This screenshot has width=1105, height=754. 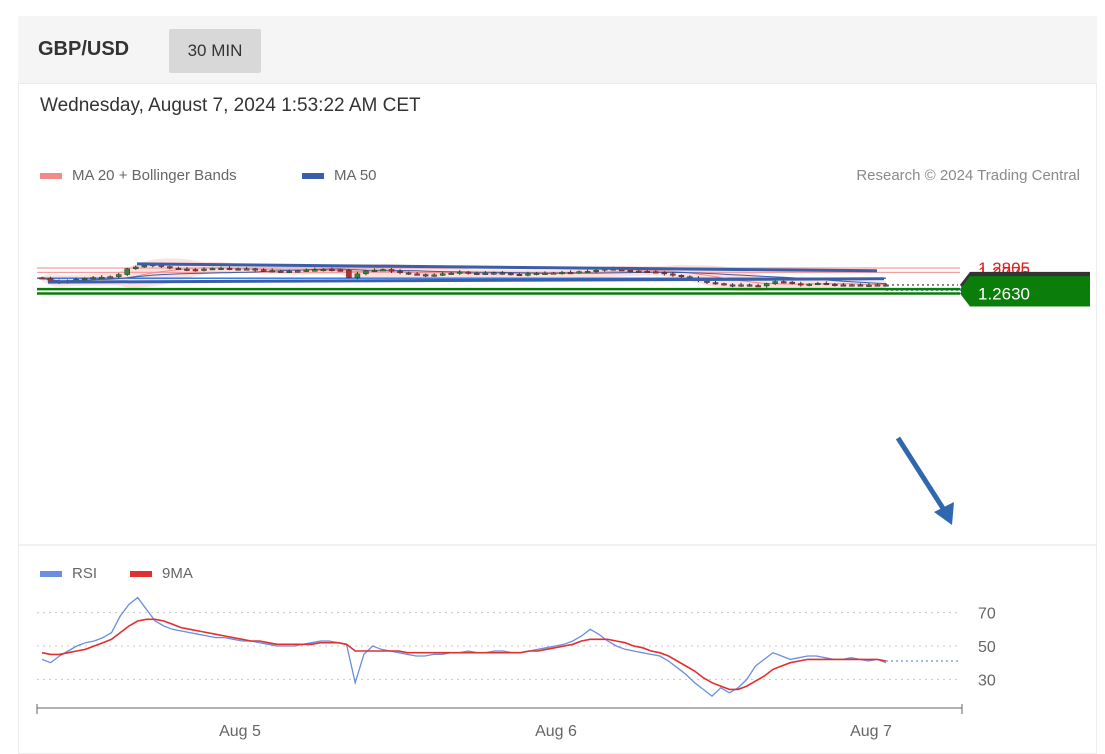 I want to click on rsi-ma-line, so click(x=464, y=654).